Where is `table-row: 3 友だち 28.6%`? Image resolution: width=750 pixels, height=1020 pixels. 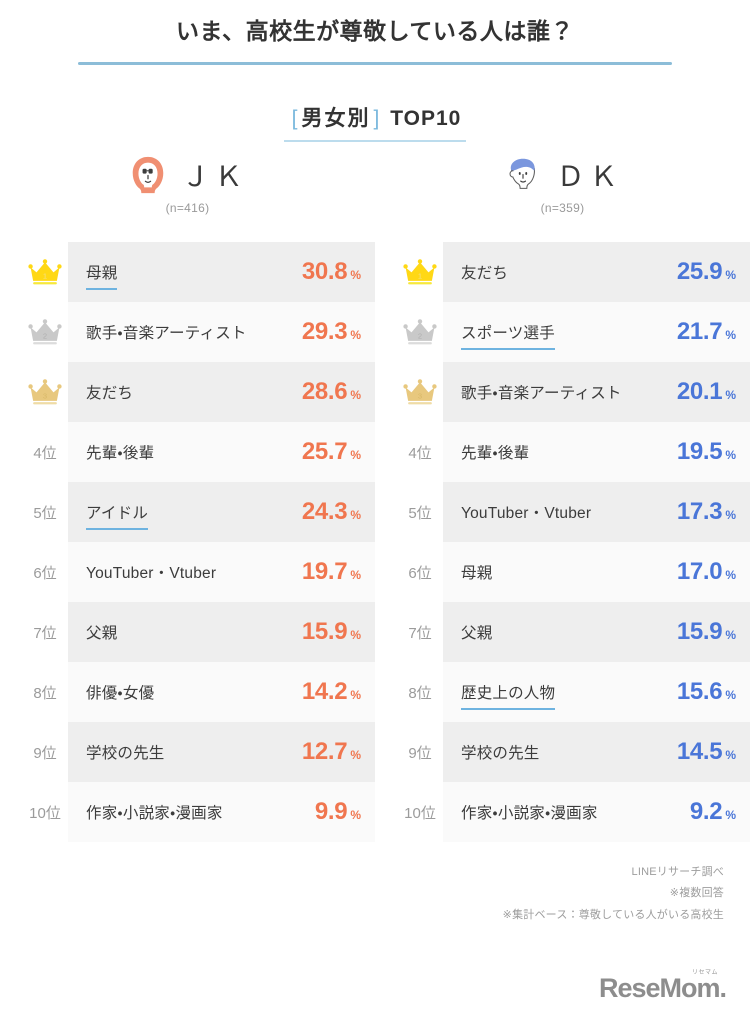
table-row: 3 友だち 28.6% is located at coordinates (198, 392).